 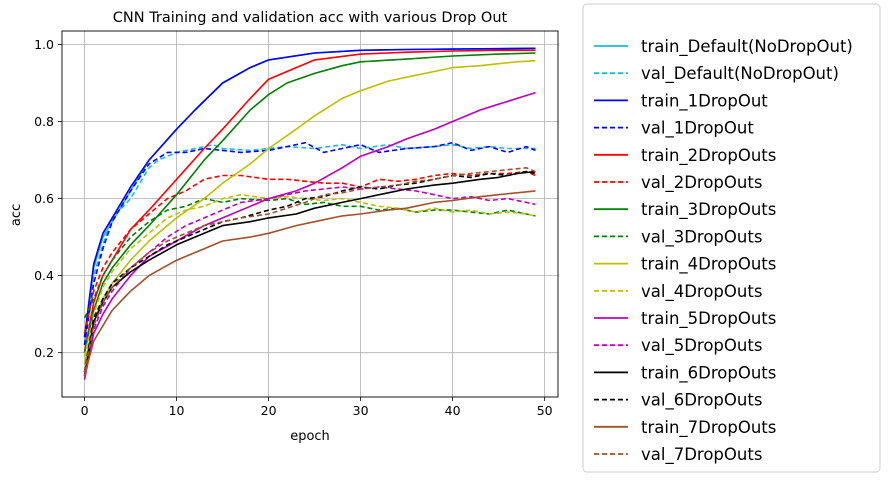 I want to click on legend-label: val_2DropOuts, so click(x=701, y=183).